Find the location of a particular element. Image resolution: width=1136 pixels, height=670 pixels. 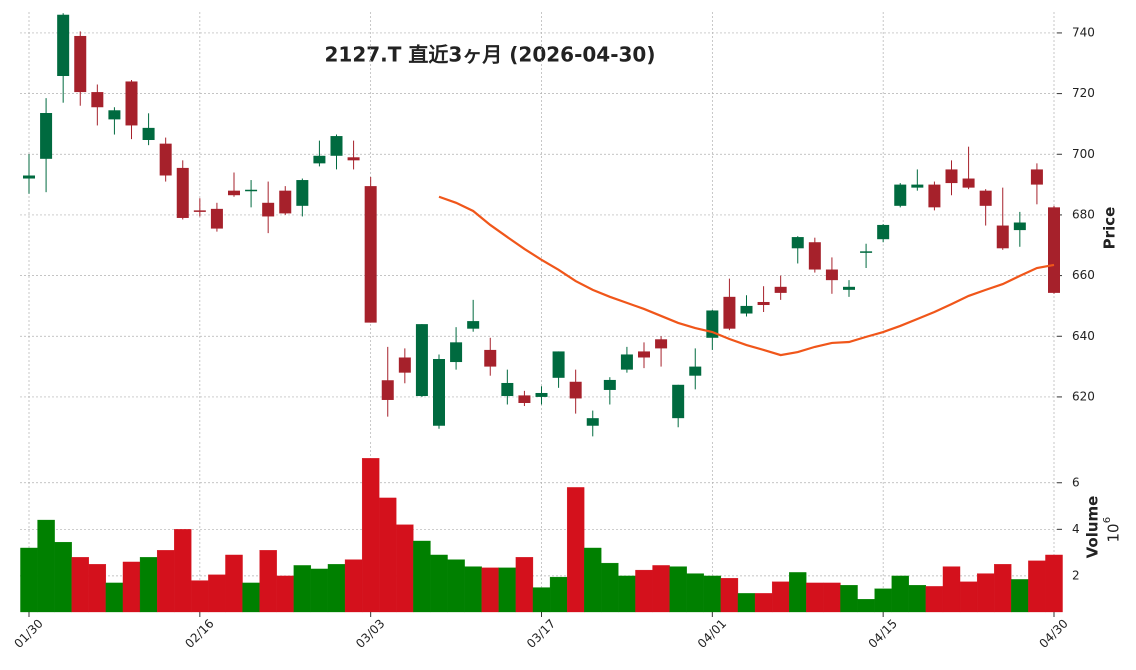

volume-tick-label: 2 is located at coordinates (1076, 575).